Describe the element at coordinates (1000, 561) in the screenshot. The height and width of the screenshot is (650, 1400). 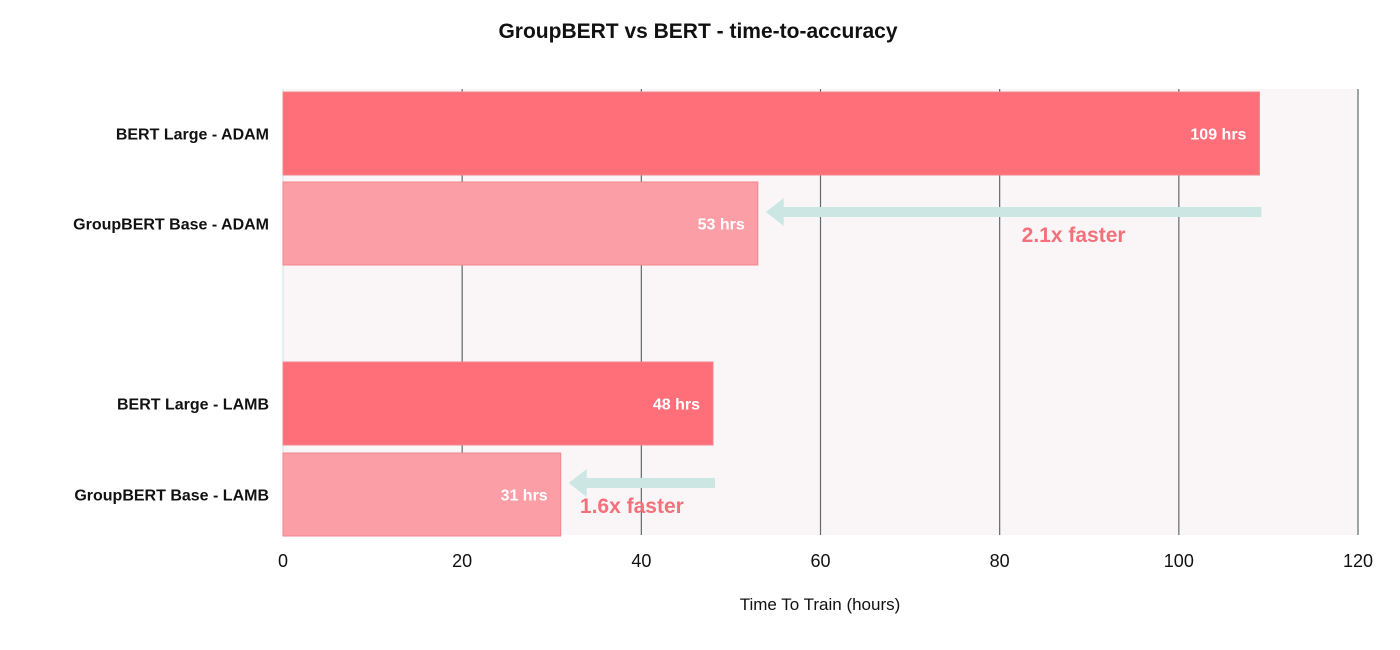
I see `x-tick-label: 80` at that location.